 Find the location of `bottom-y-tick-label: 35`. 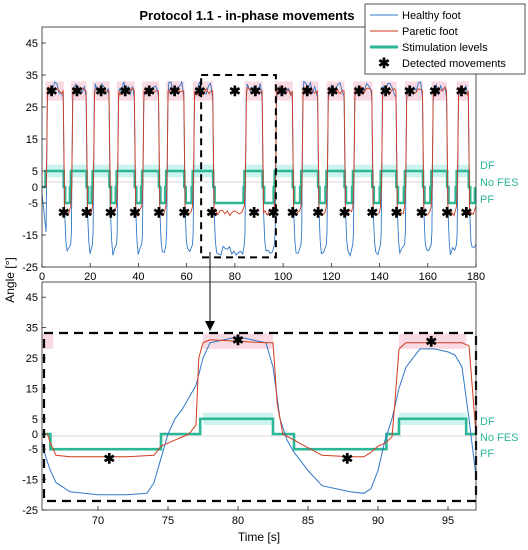

bottom-y-tick-label: 35 is located at coordinates (32, 329).